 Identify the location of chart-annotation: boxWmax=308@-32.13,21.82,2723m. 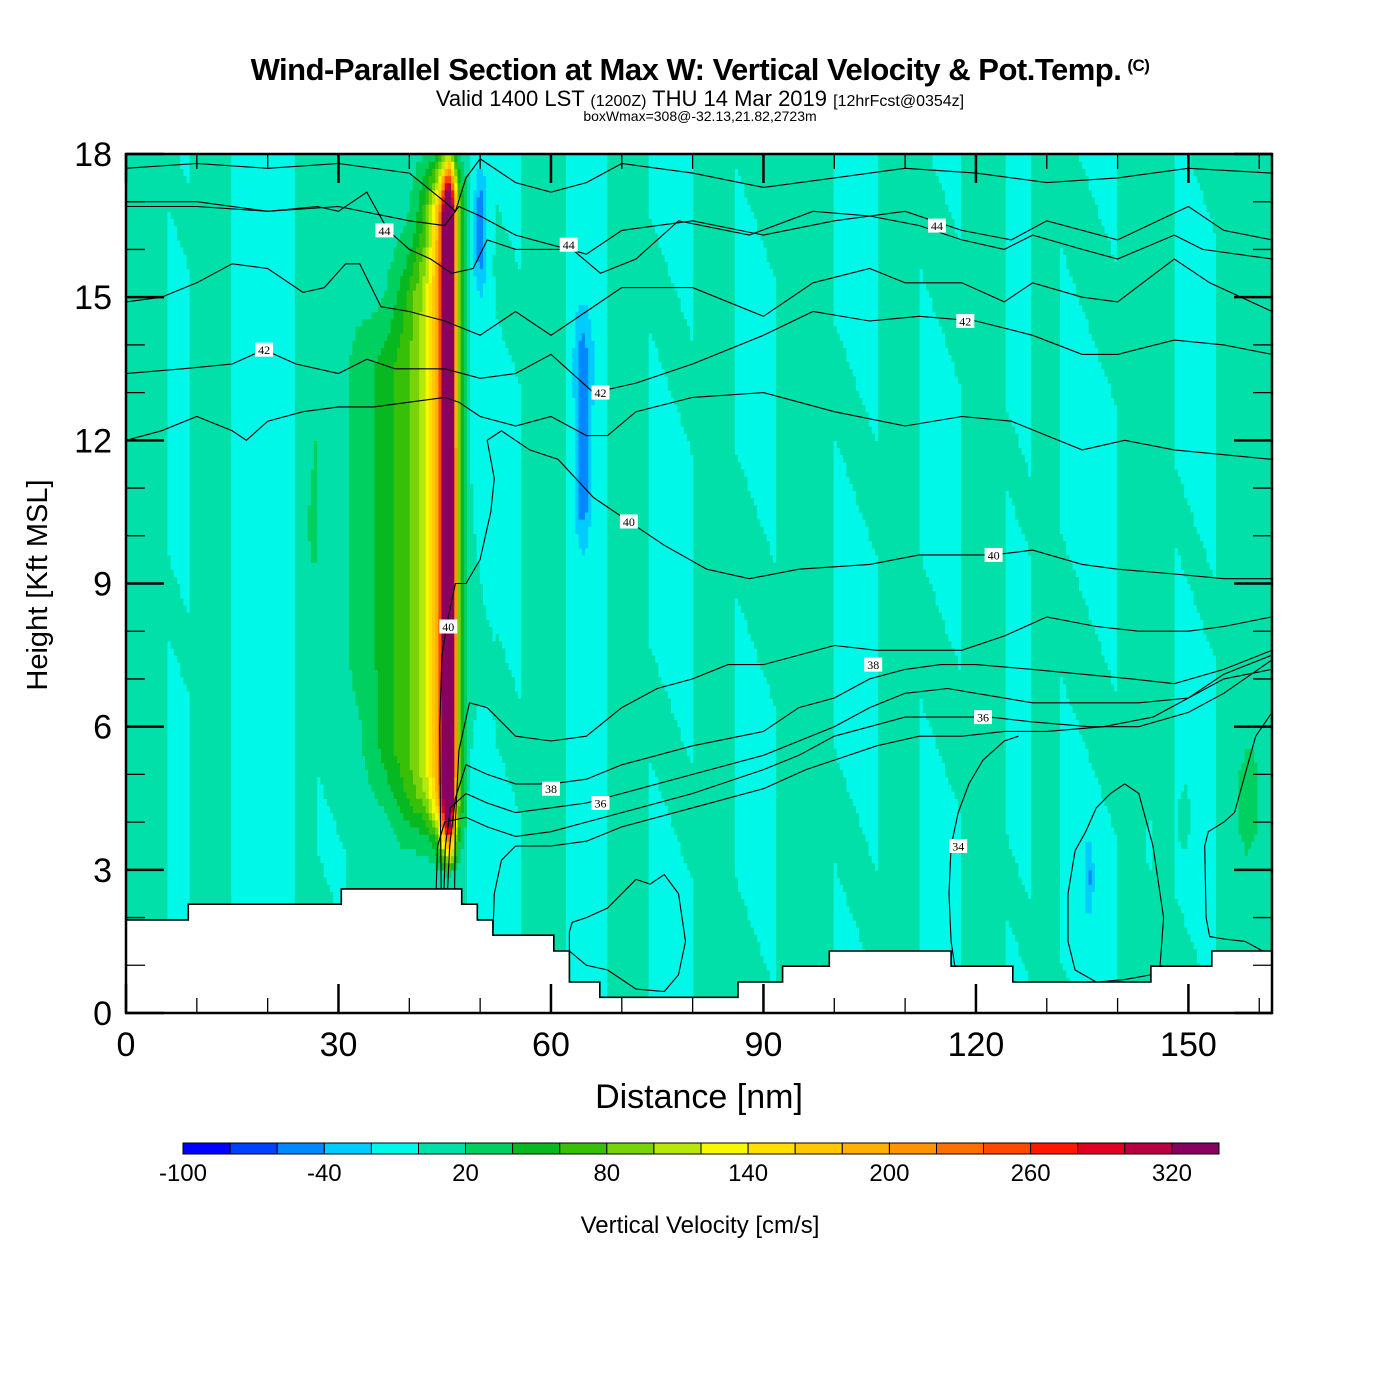
(700, 116).